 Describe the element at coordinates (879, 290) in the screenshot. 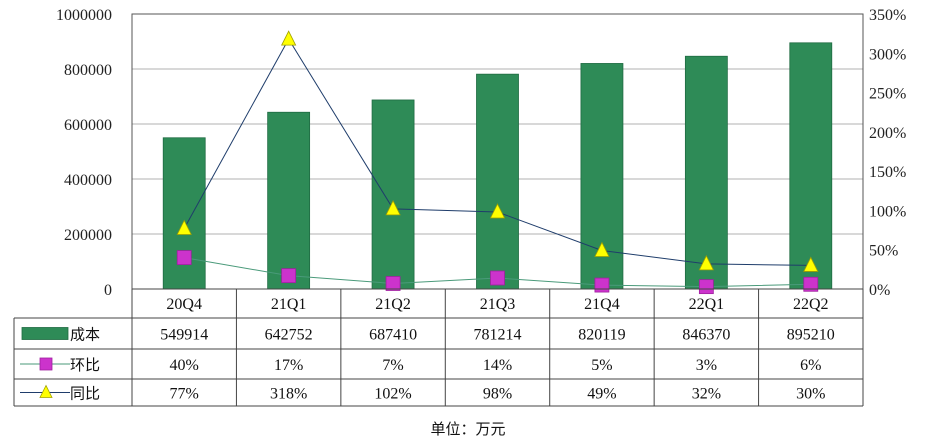

I see `y-right-tick-label: 0%` at that location.